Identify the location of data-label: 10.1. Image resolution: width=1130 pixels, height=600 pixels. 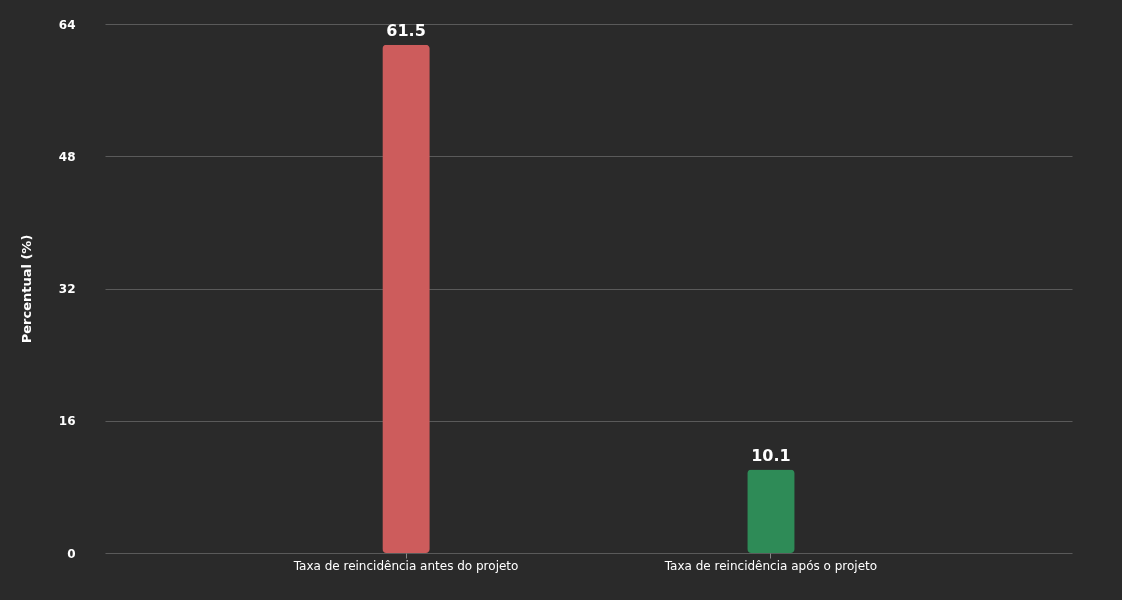
(771, 455).